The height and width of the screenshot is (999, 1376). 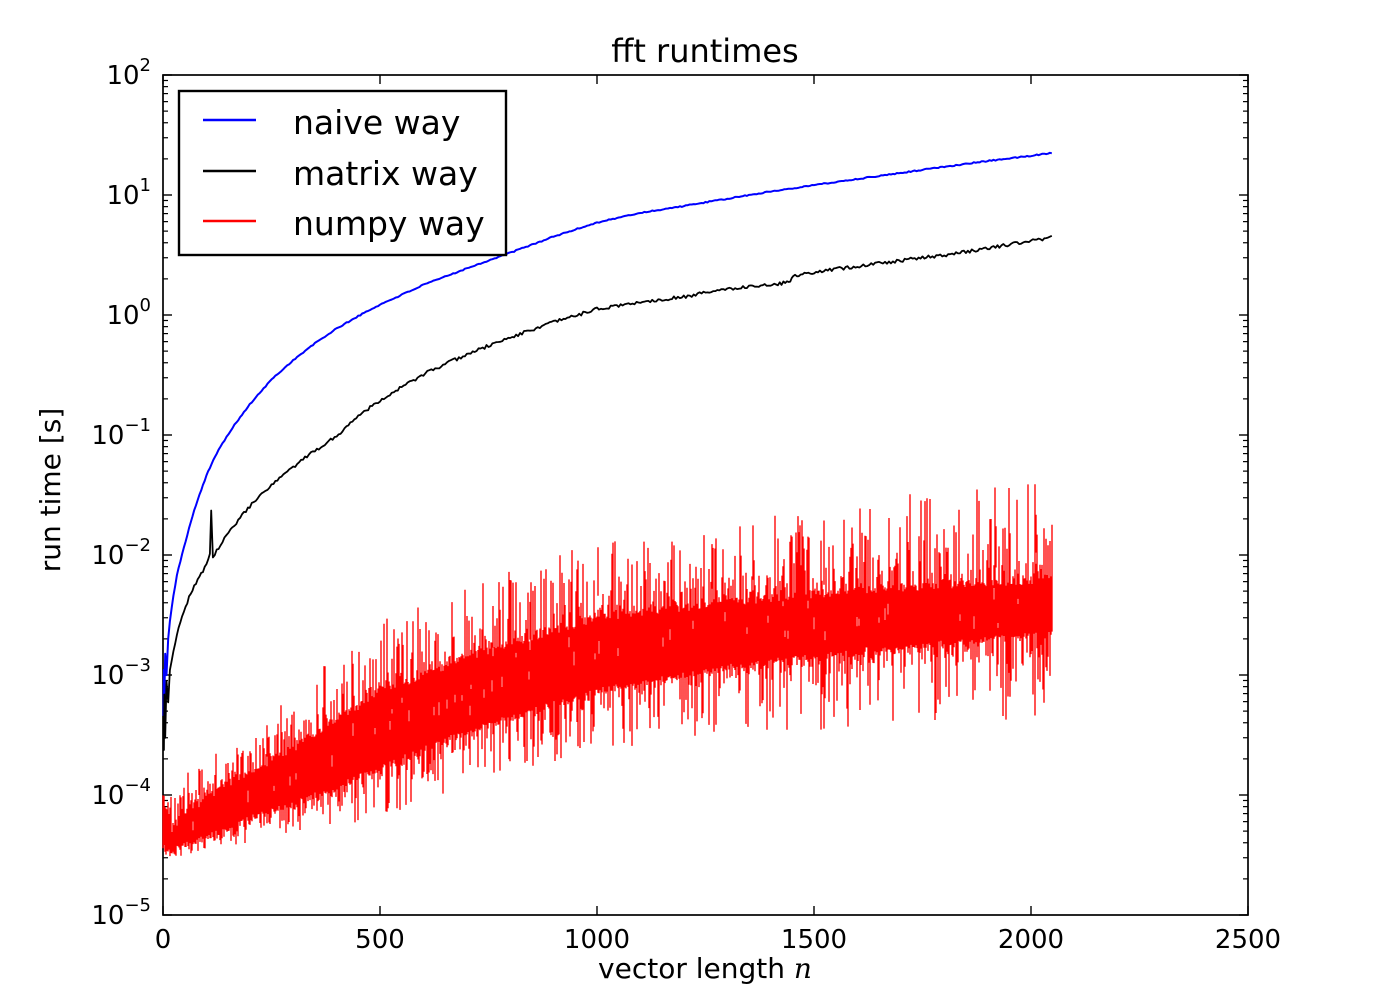 I want to click on x-tick-label: 0, so click(x=163, y=940).